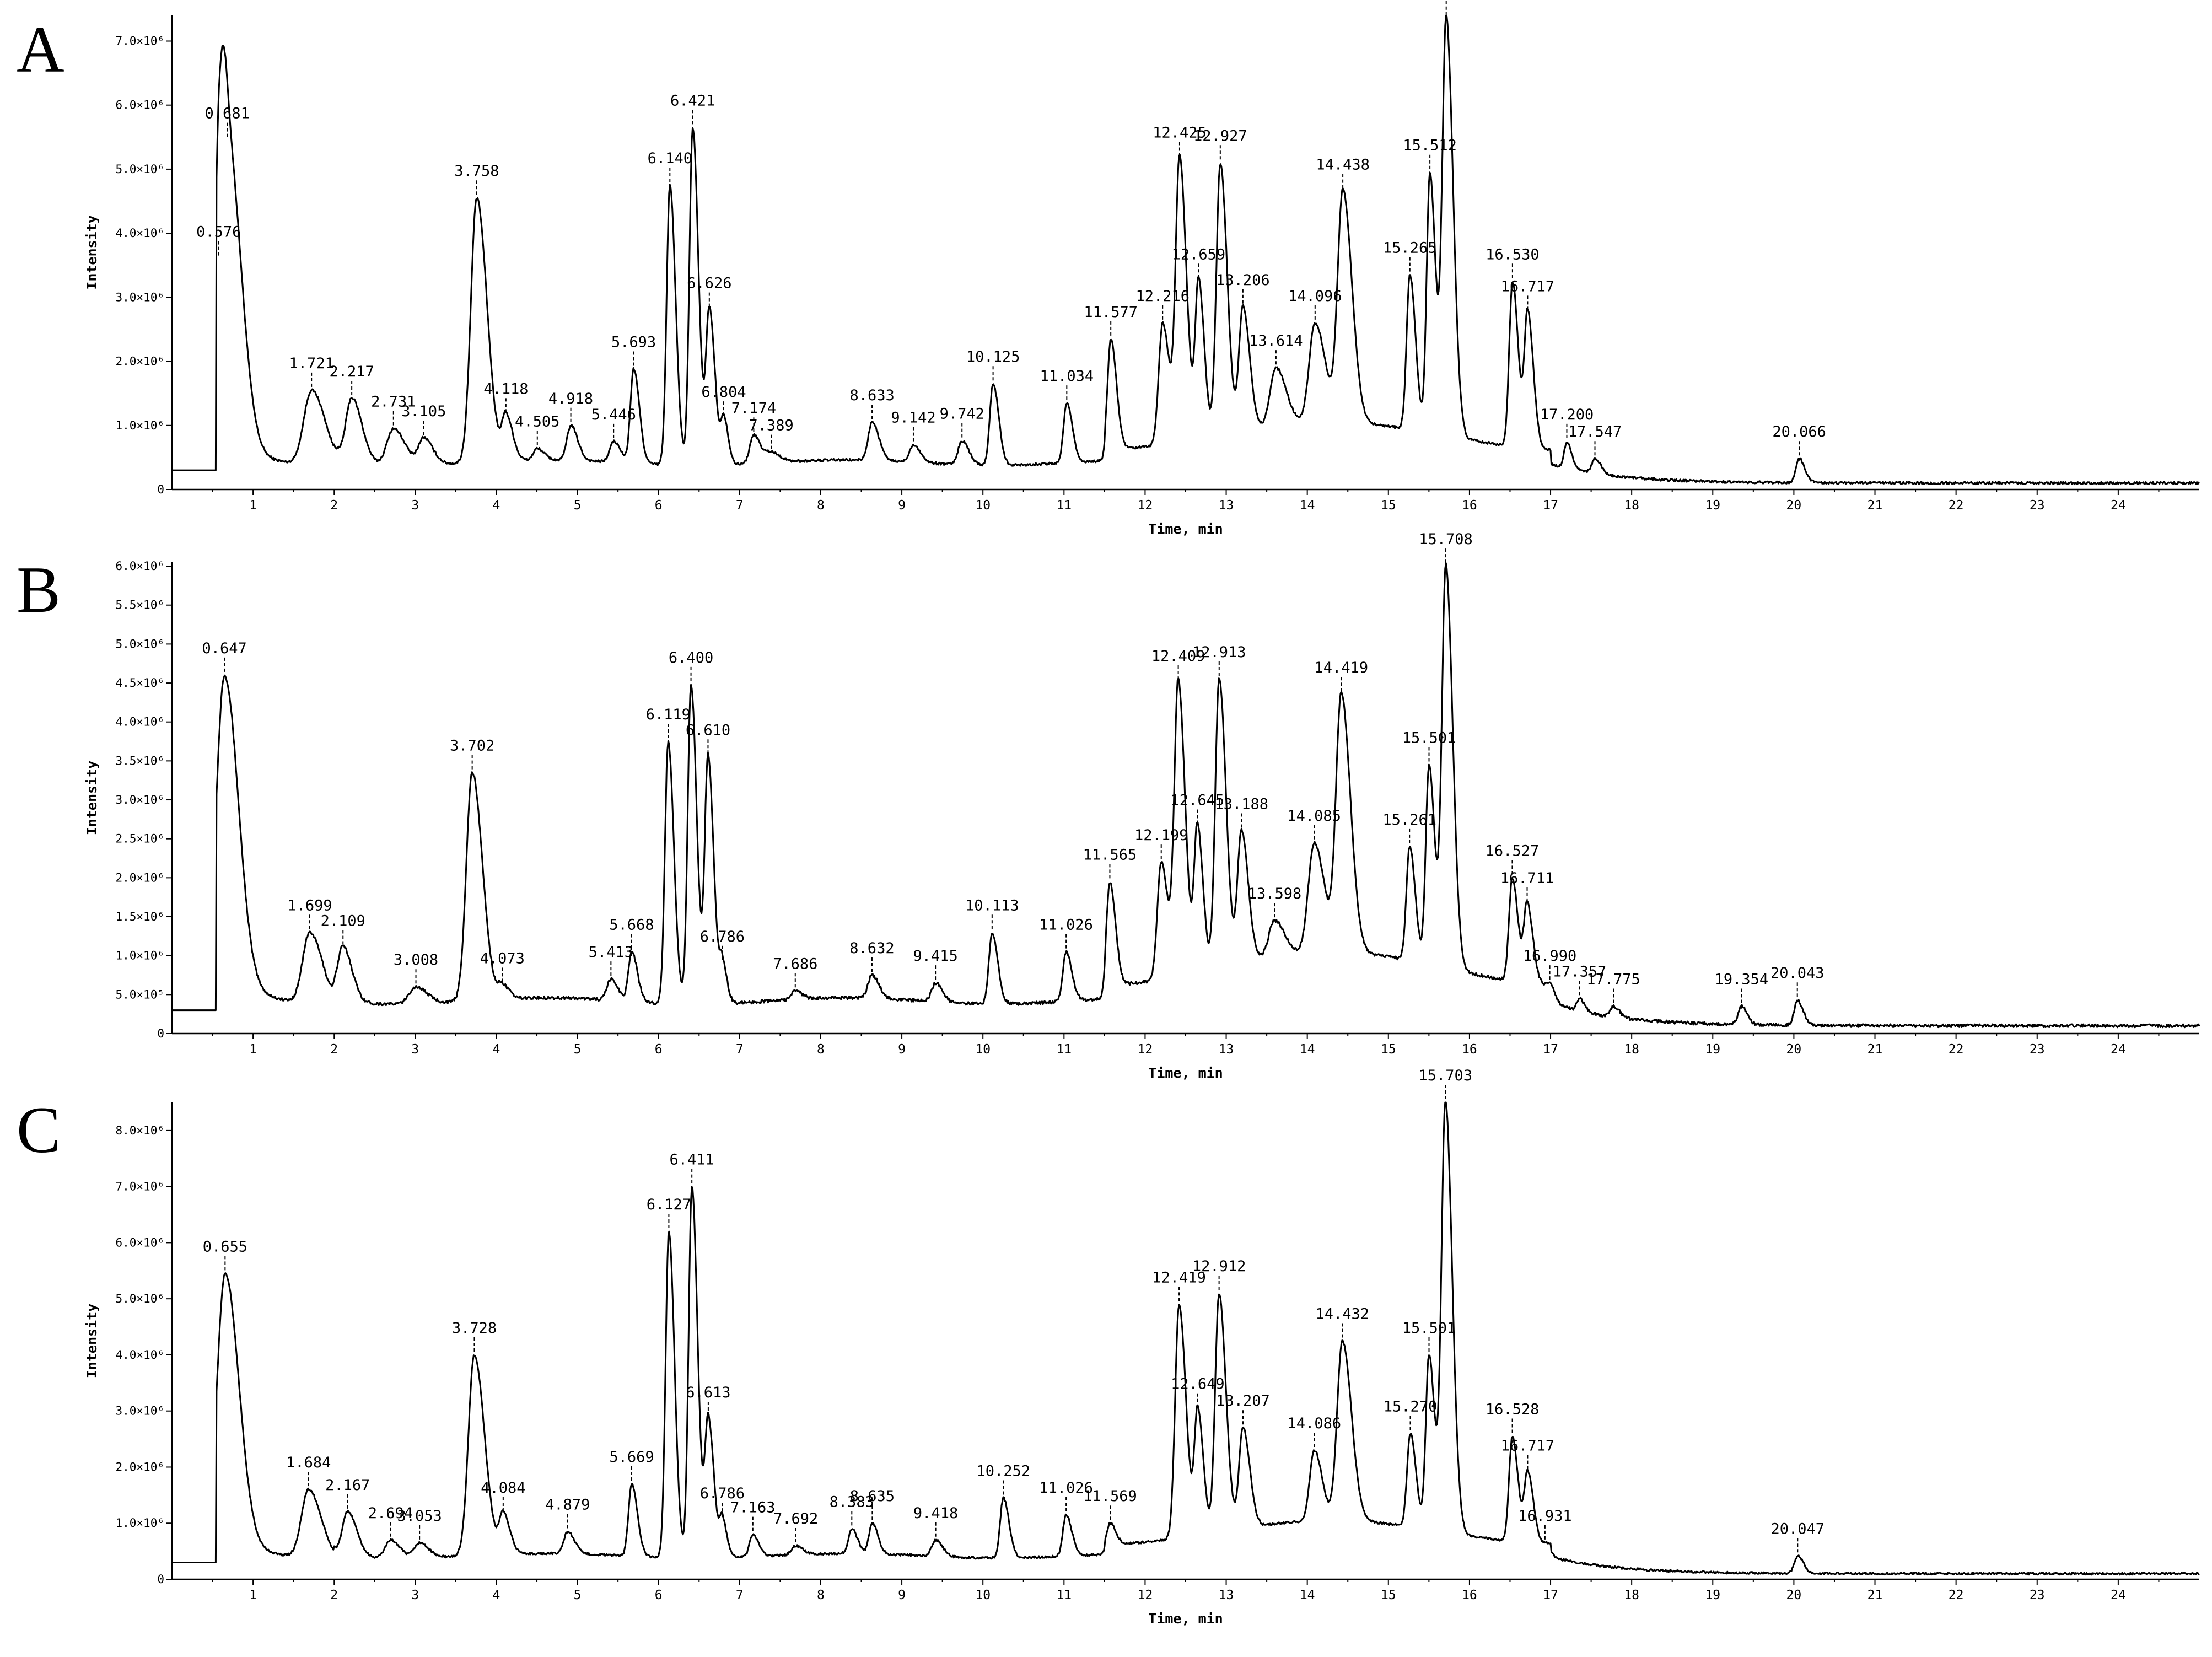 The height and width of the screenshot is (1657, 2212). I want to click on y-tick-label: 3.5×10⁶, so click(139, 760).